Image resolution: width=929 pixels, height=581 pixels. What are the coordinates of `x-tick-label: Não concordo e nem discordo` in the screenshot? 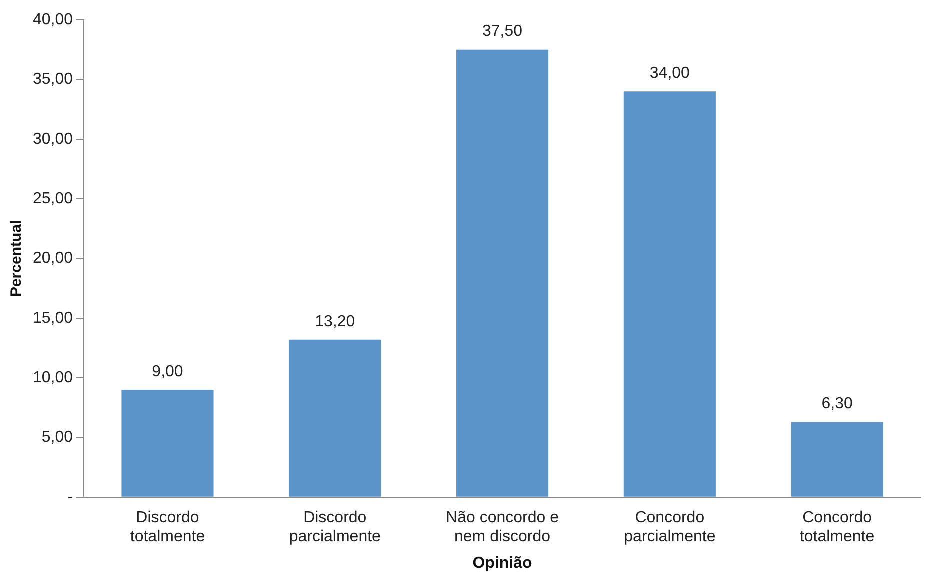 It's located at (503, 527).